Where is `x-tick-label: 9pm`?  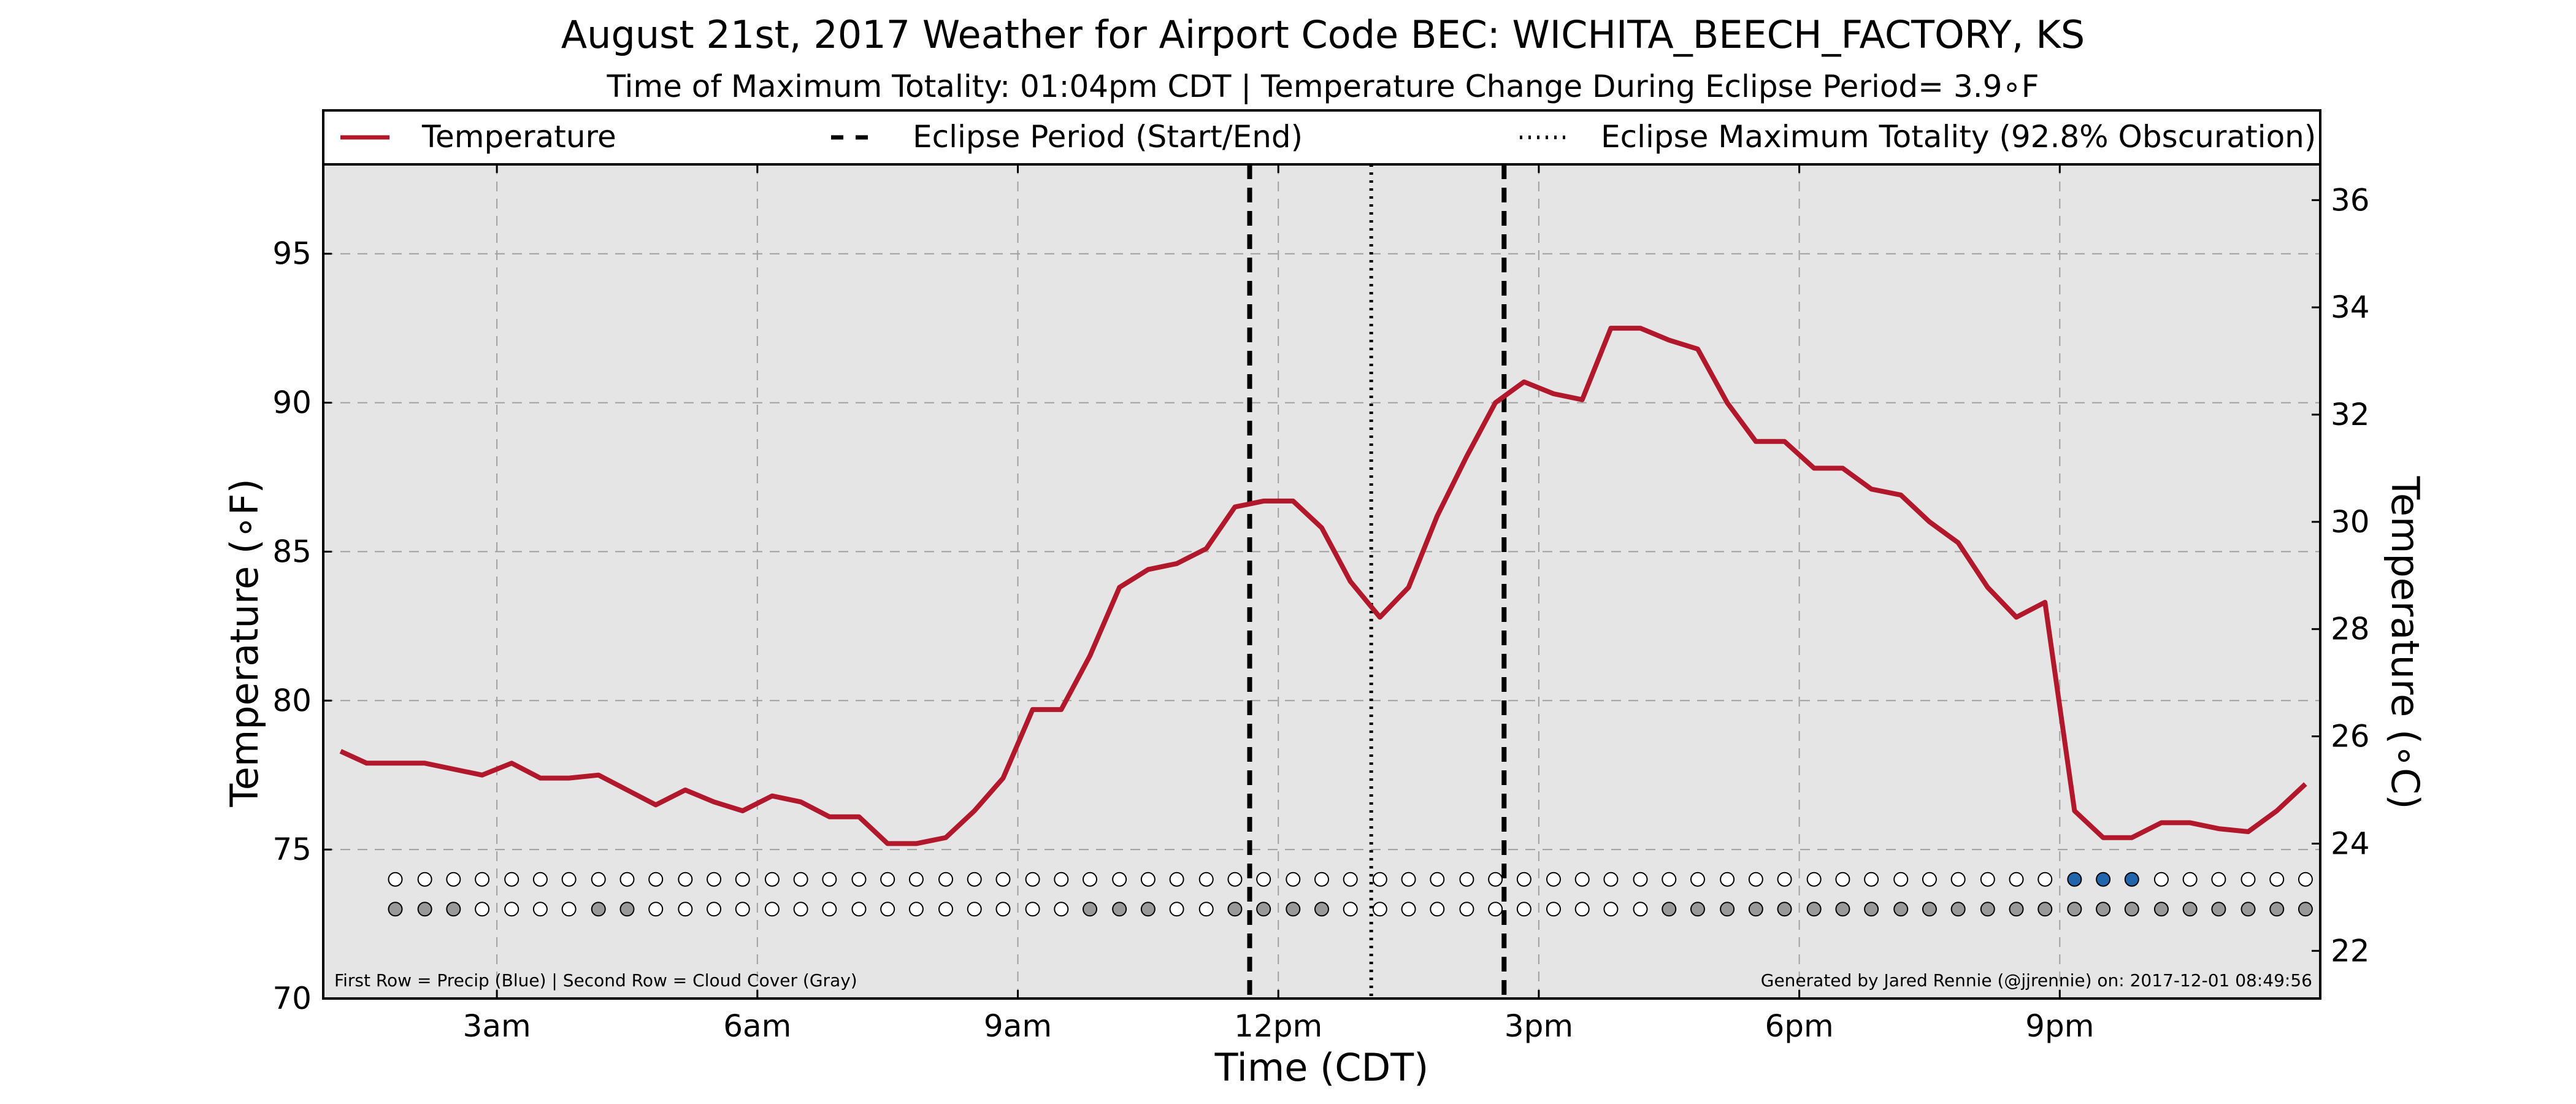 x-tick-label: 9pm is located at coordinates (2059, 1026).